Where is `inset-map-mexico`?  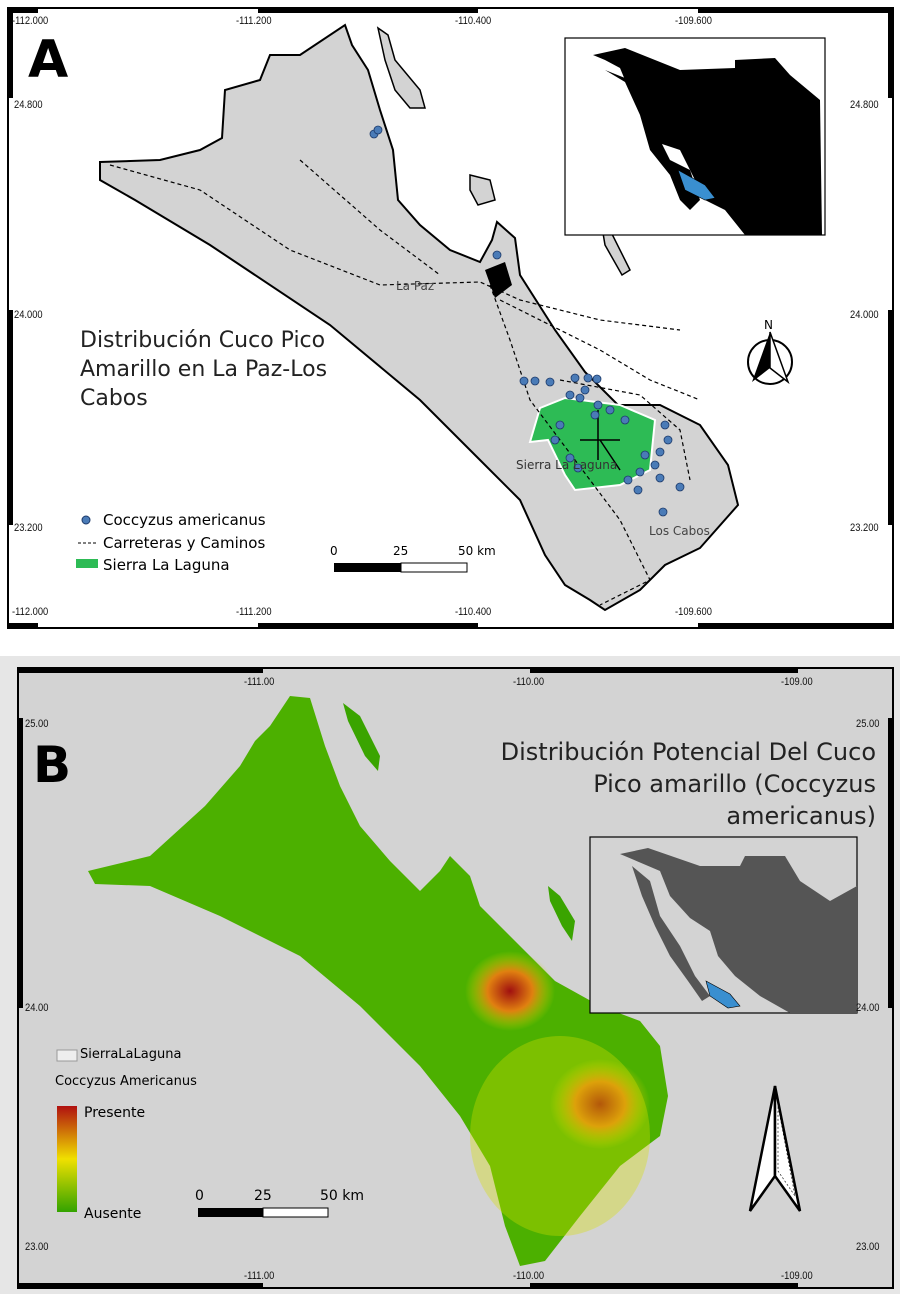 inset-map-mexico is located at coordinates (695, 136).